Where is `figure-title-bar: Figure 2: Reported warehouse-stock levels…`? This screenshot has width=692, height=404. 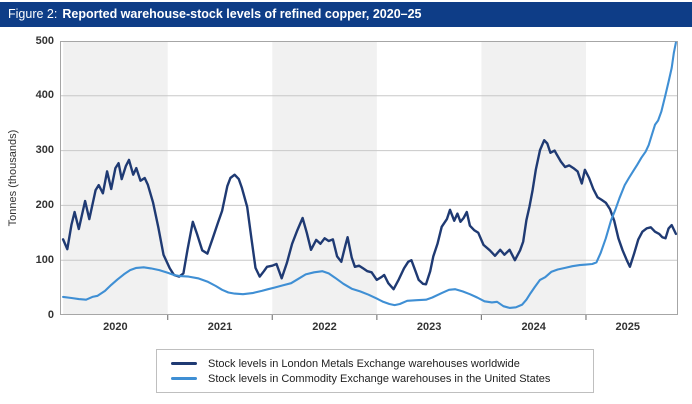 figure-title-bar: Figure 2: Reported warehouse-stock levels… is located at coordinates (346, 14).